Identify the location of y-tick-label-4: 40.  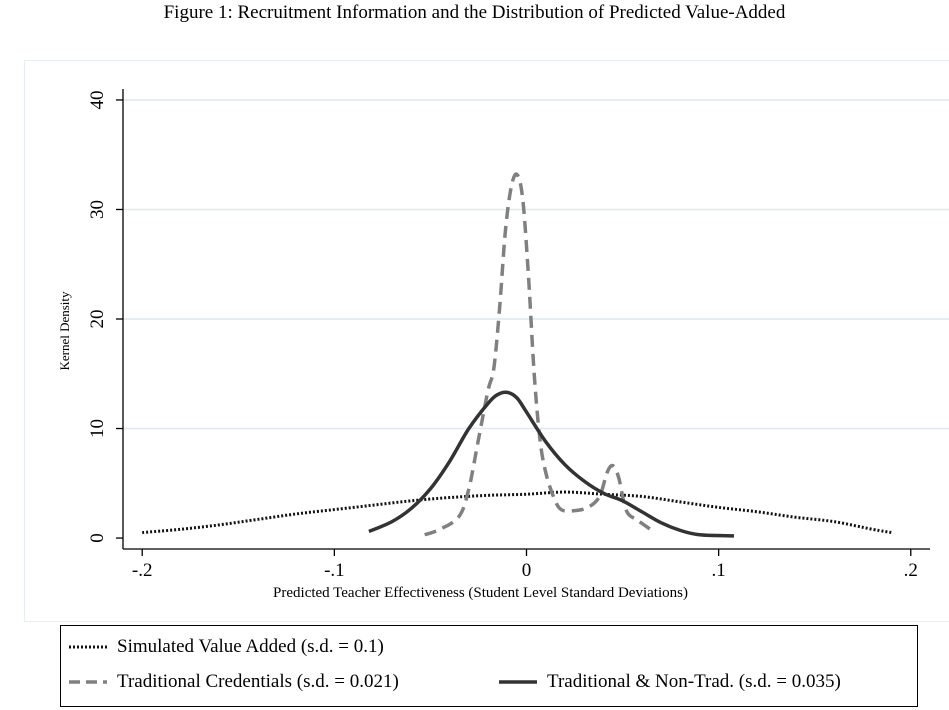
(97, 99).